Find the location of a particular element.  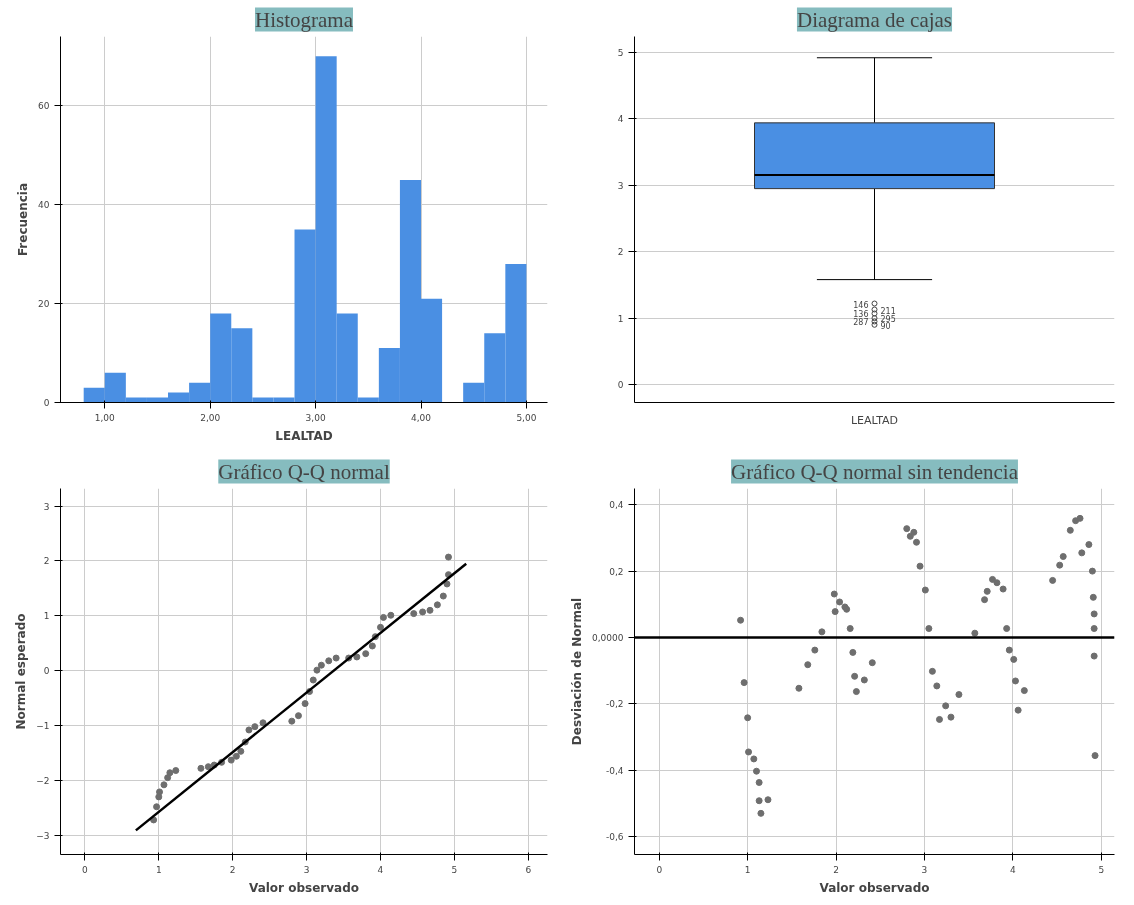

y-tick-label: -0,4 is located at coordinates (614, 770).